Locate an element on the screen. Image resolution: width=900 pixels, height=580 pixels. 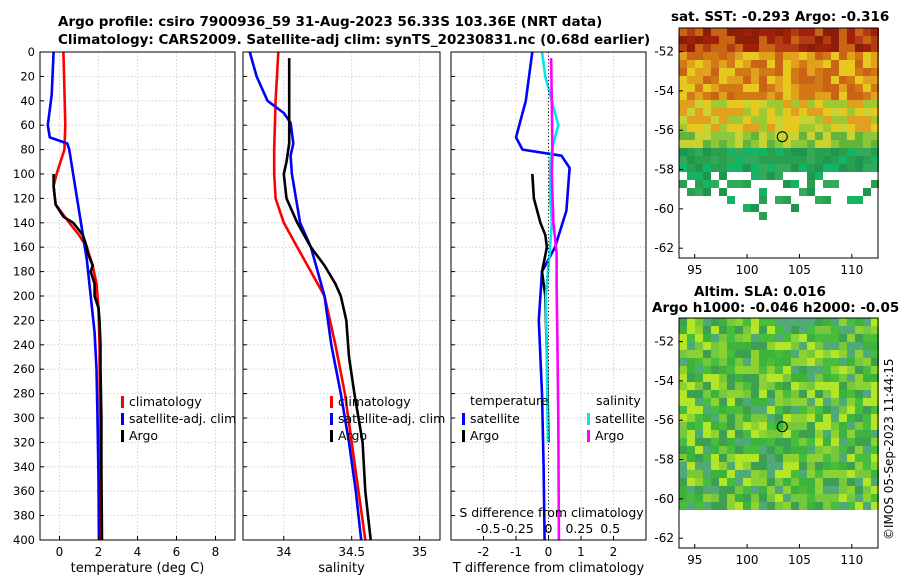
sst-map-frame is located at coordinates (778, 143).